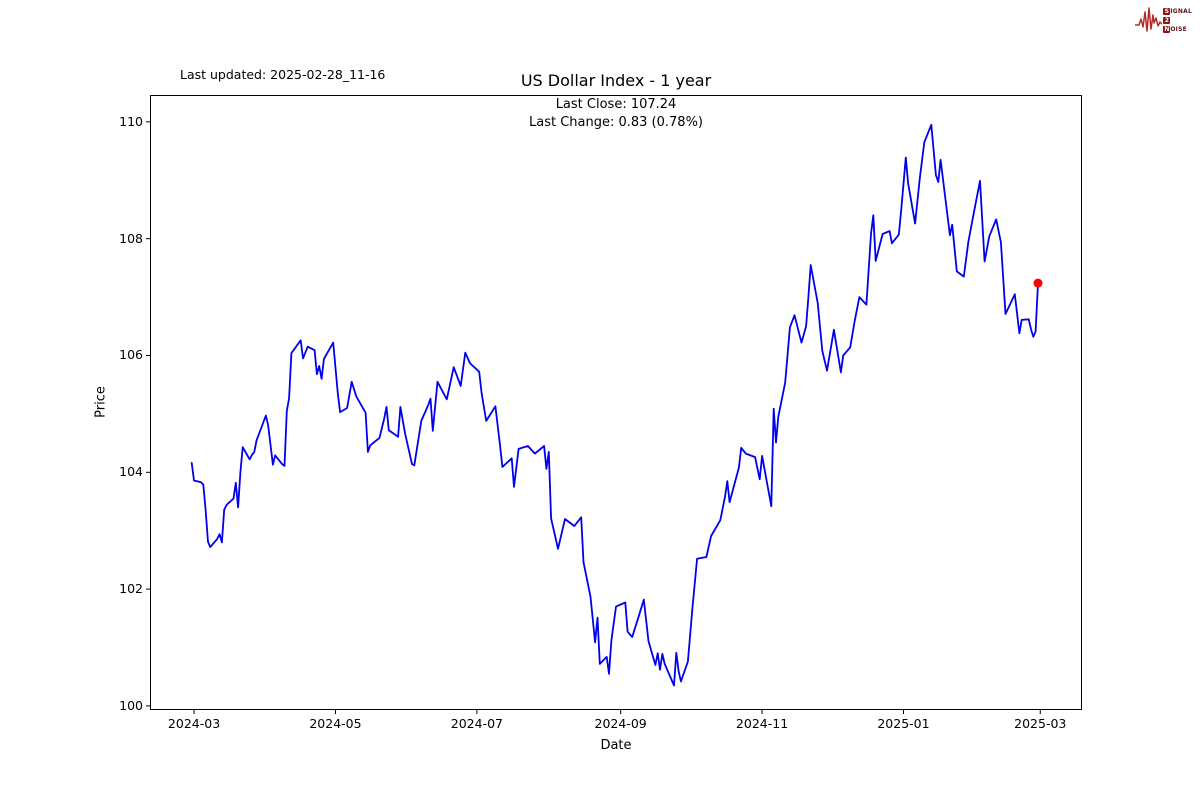  I want to click on x-tick-label: 2025-01, so click(903, 723).